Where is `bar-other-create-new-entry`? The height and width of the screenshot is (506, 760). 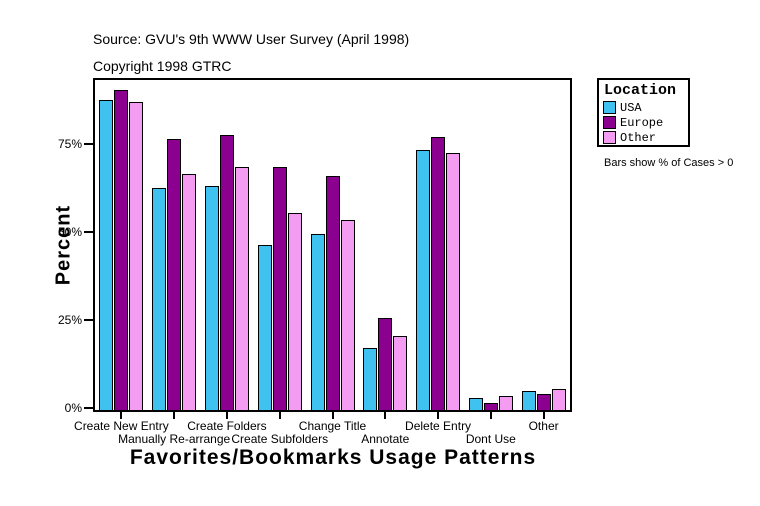 bar-other-create-new-entry is located at coordinates (136, 256).